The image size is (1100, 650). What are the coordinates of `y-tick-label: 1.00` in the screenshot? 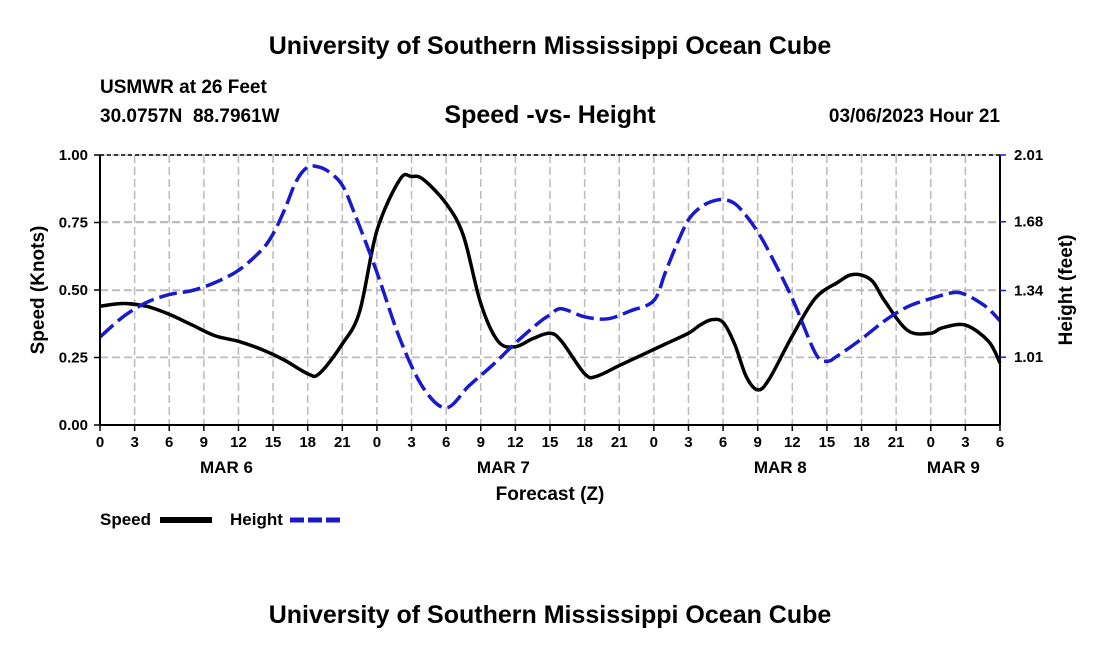 It's located at (73, 155).